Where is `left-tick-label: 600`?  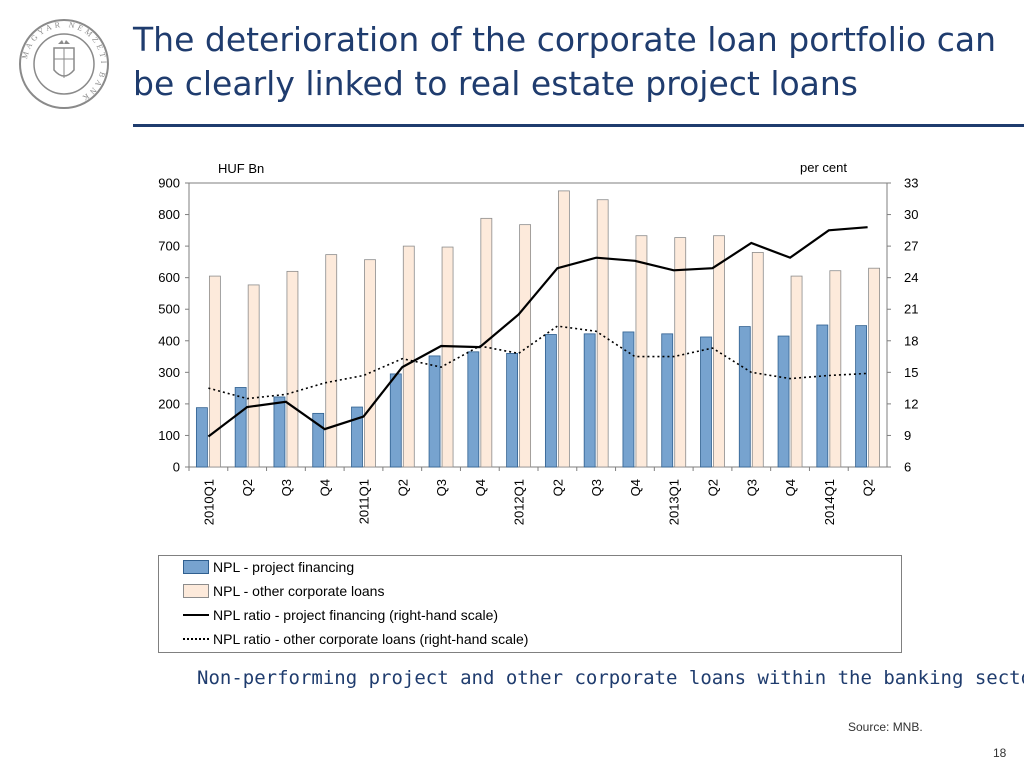 left-tick-label: 600 is located at coordinates (169, 277).